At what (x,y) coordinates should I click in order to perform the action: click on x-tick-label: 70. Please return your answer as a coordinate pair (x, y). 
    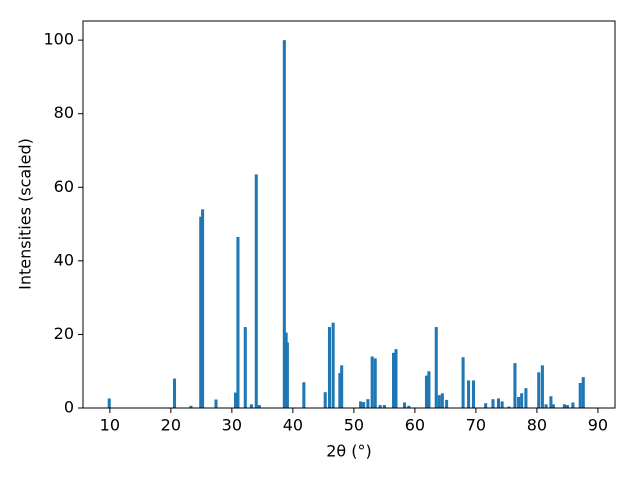
    Looking at the image, I should click on (476, 425).